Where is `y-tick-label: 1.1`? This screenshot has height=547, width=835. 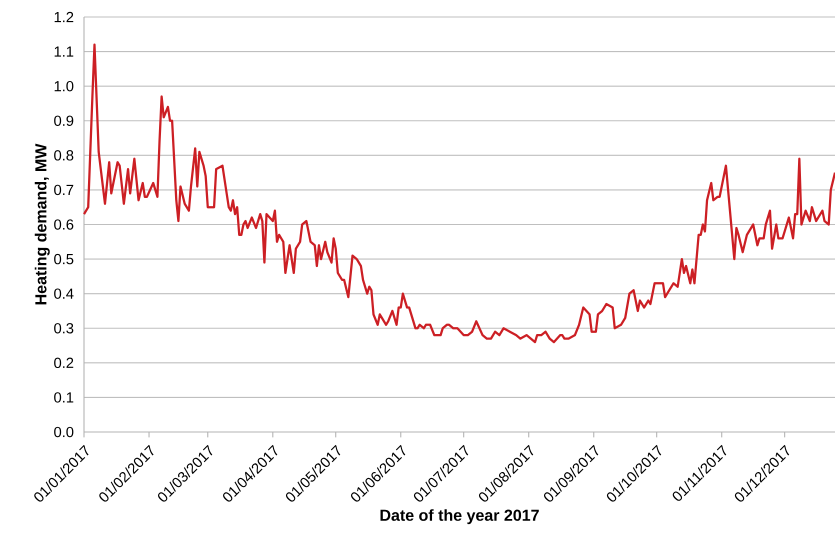 y-tick-label: 1.1 is located at coordinates (64, 51).